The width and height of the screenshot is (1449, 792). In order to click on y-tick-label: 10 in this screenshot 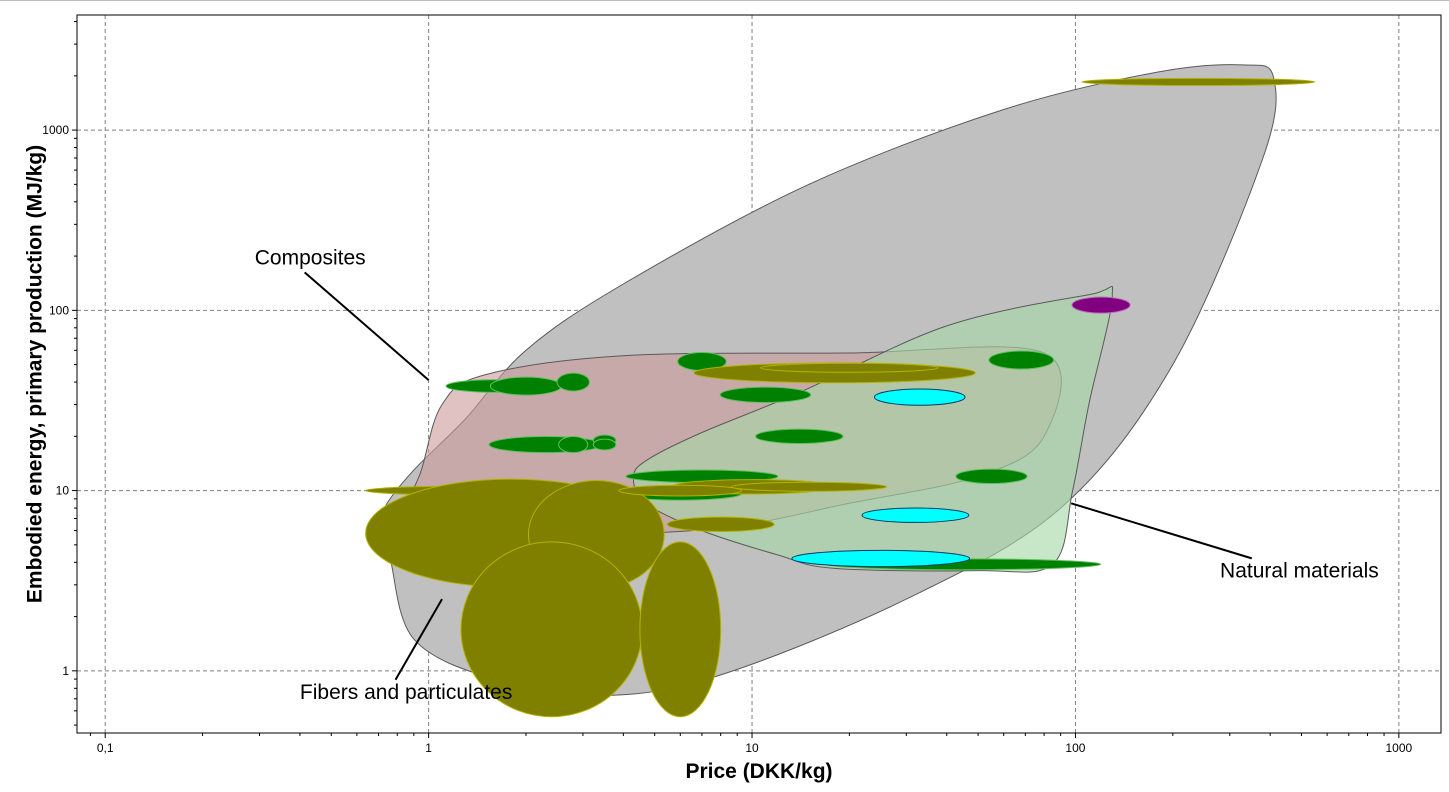, I will do `click(63, 491)`.